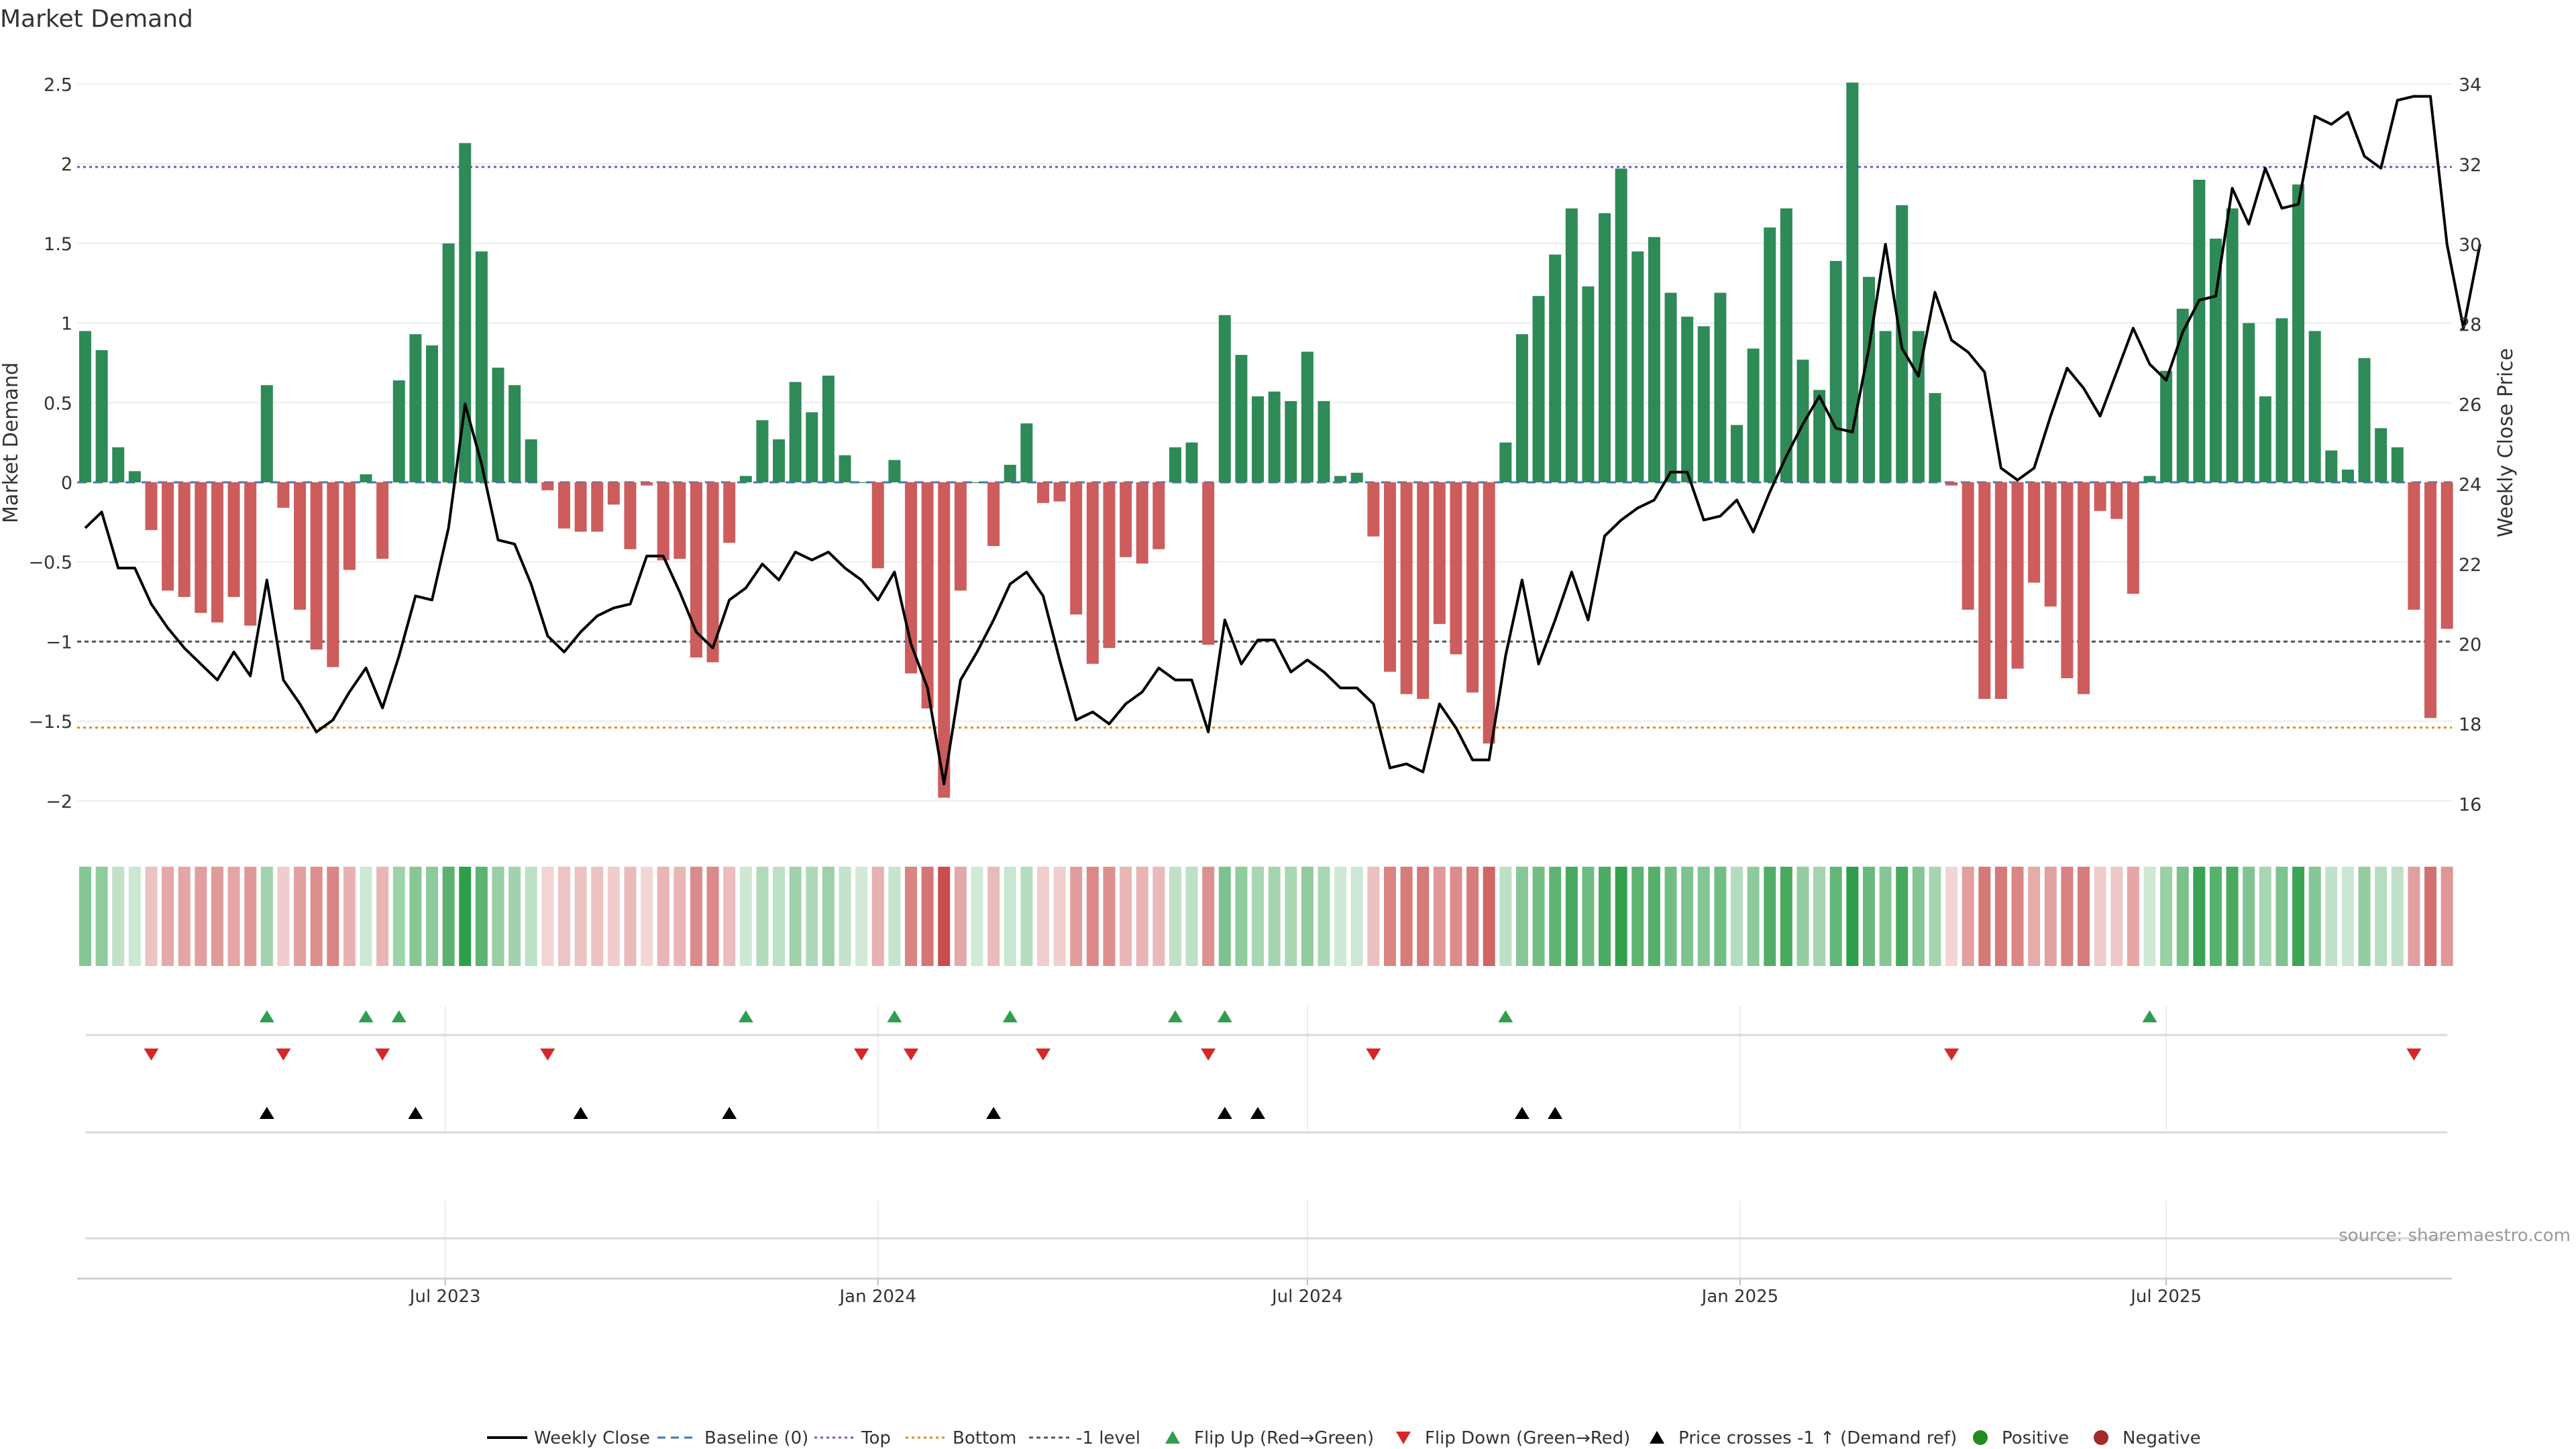  What do you see at coordinates (2455, 1236) in the screenshot?
I see `source-note: source: sharemaestro.com` at bounding box center [2455, 1236].